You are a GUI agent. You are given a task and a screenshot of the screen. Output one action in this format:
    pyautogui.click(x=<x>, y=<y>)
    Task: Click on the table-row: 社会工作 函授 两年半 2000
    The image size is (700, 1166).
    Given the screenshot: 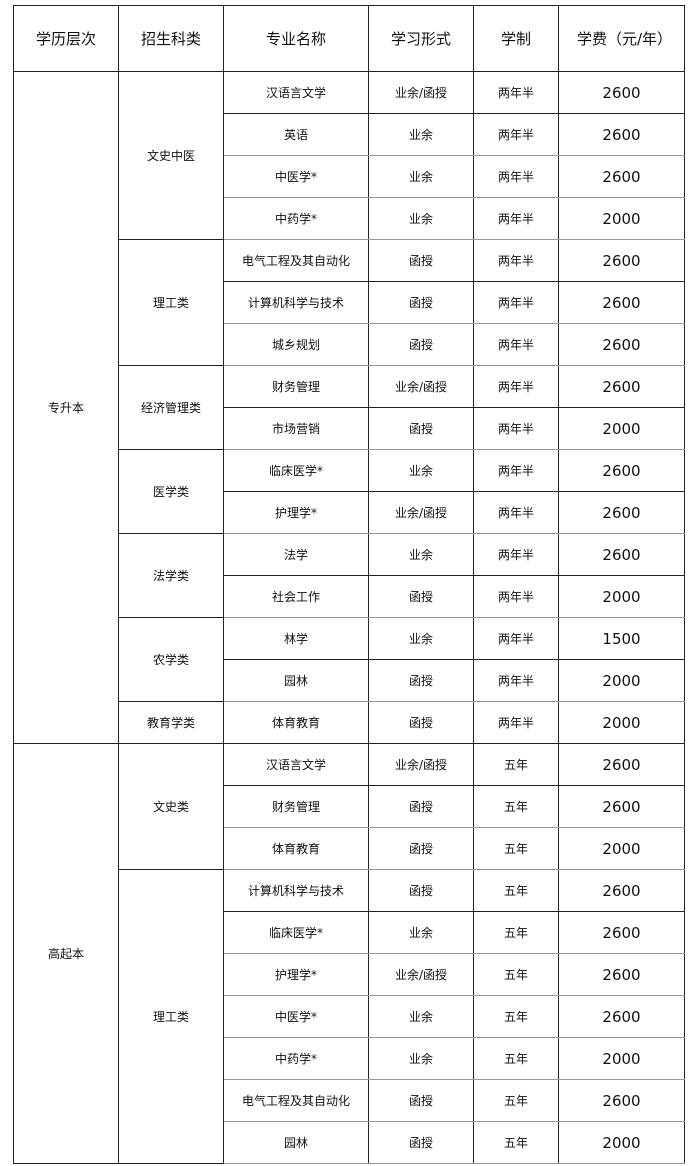 What is the action you would take?
    pyautogui.click(x=349, y=596)
    